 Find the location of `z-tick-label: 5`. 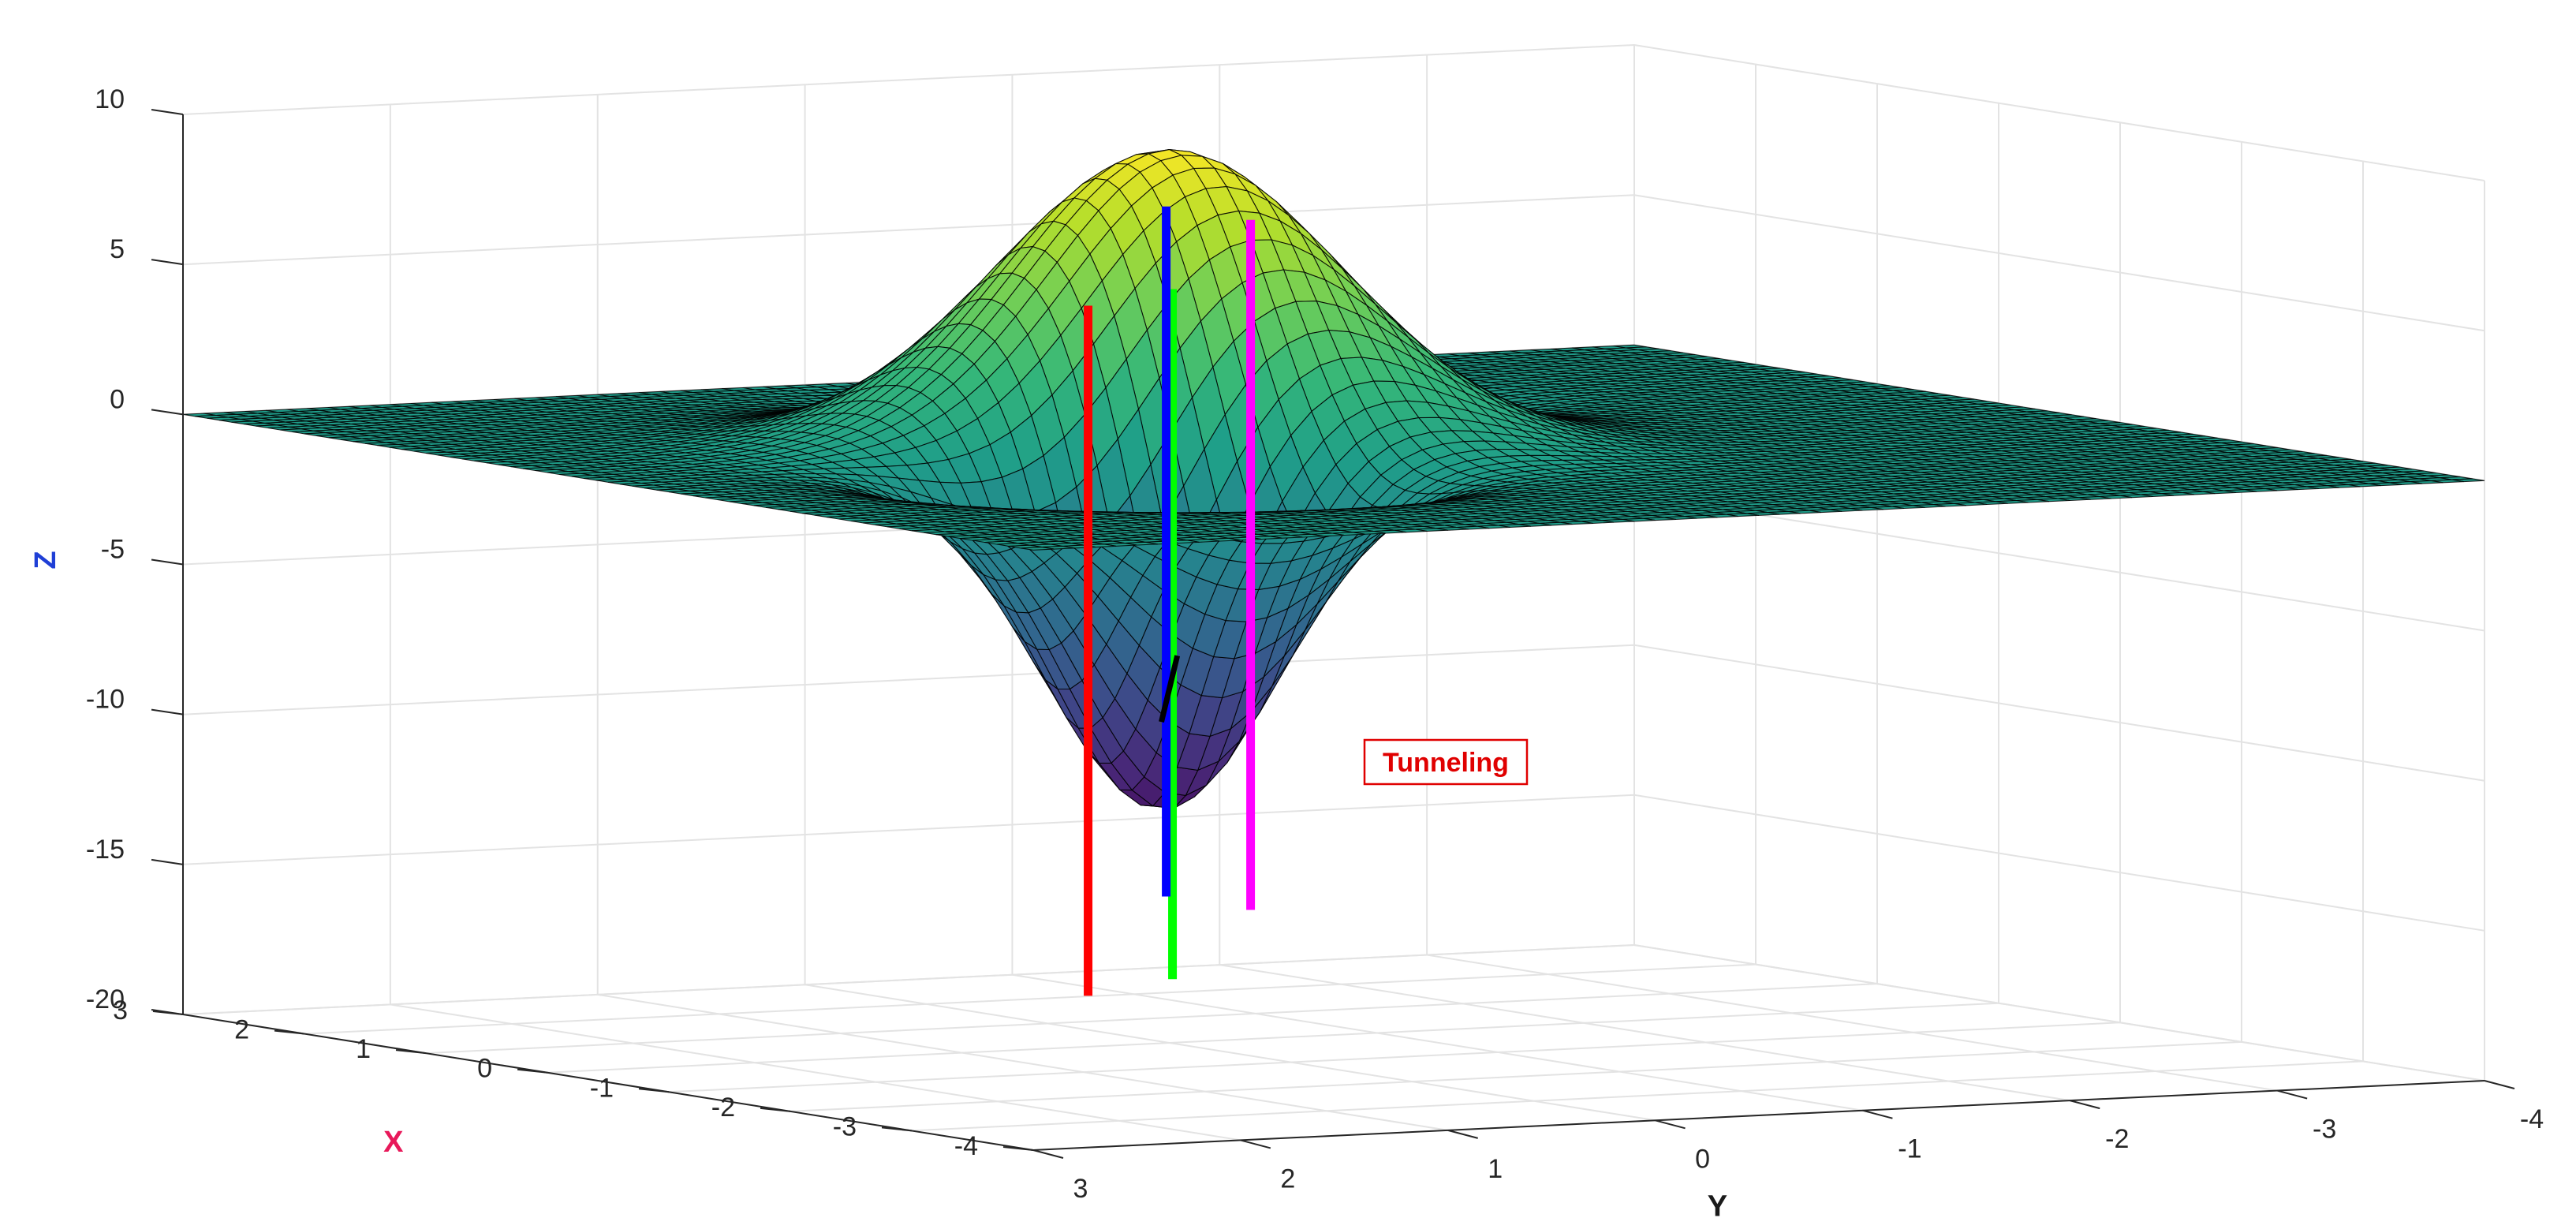

z-tick-label: 5 is located at coordinates (117, 249).